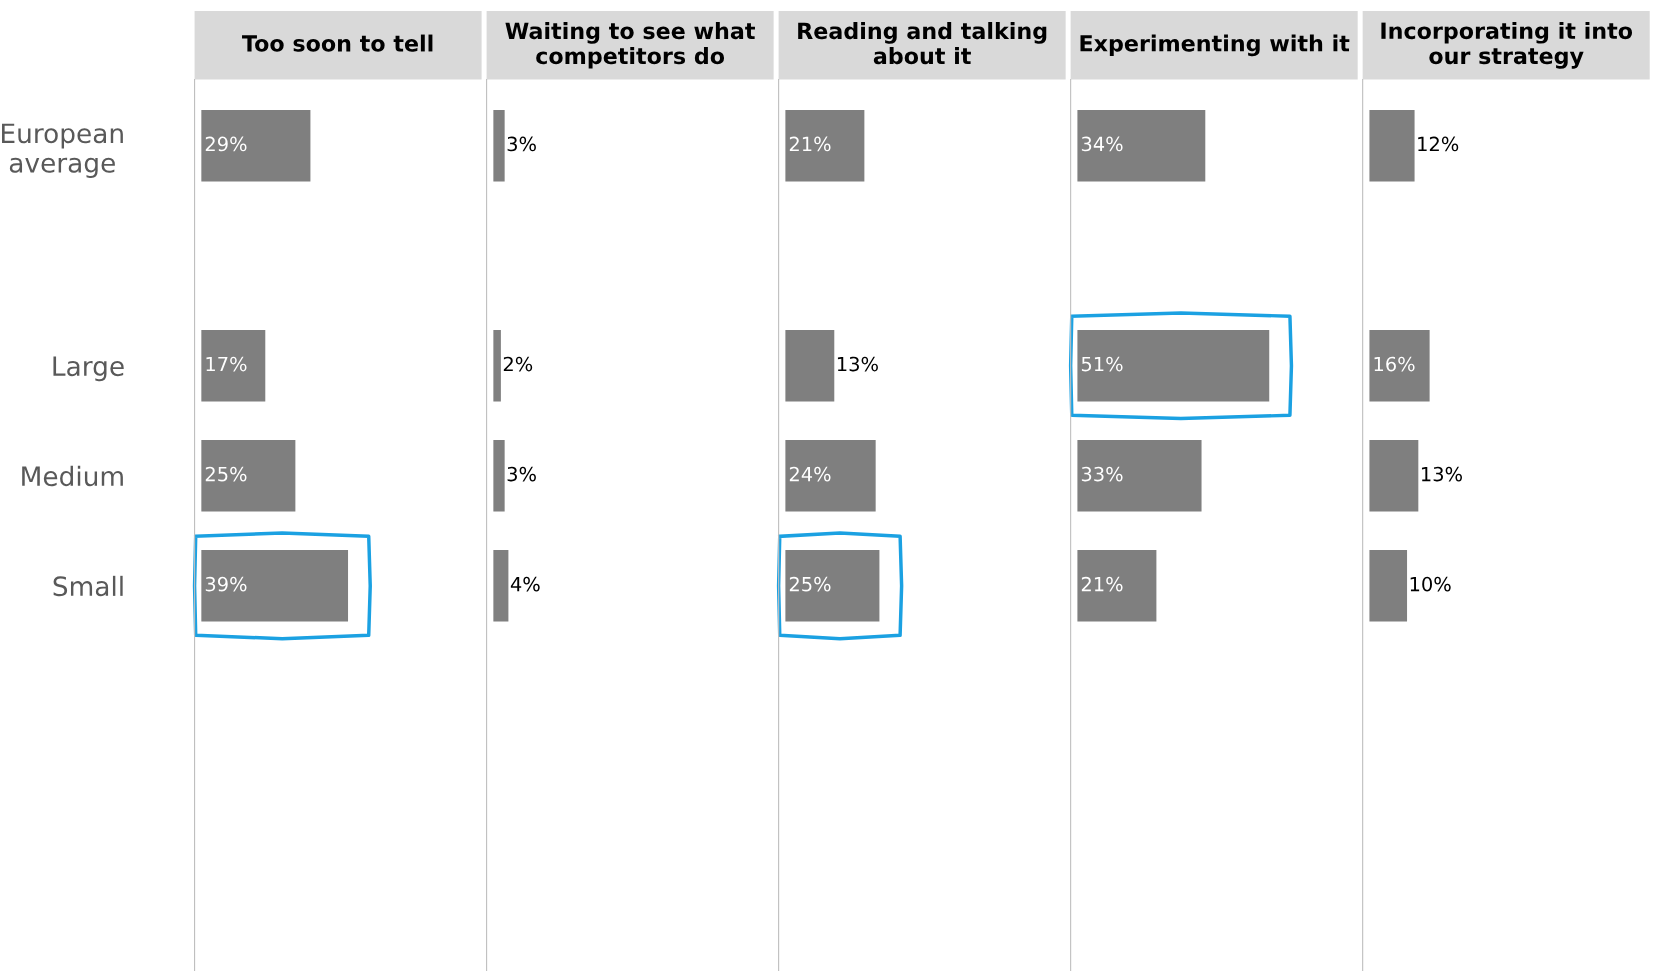 This screenshot has width=1663, height=971. What do you see at coordinates (1430, 584) in the screenshot?
I see `data-label: 10%` at bounding box center [1430, 584].